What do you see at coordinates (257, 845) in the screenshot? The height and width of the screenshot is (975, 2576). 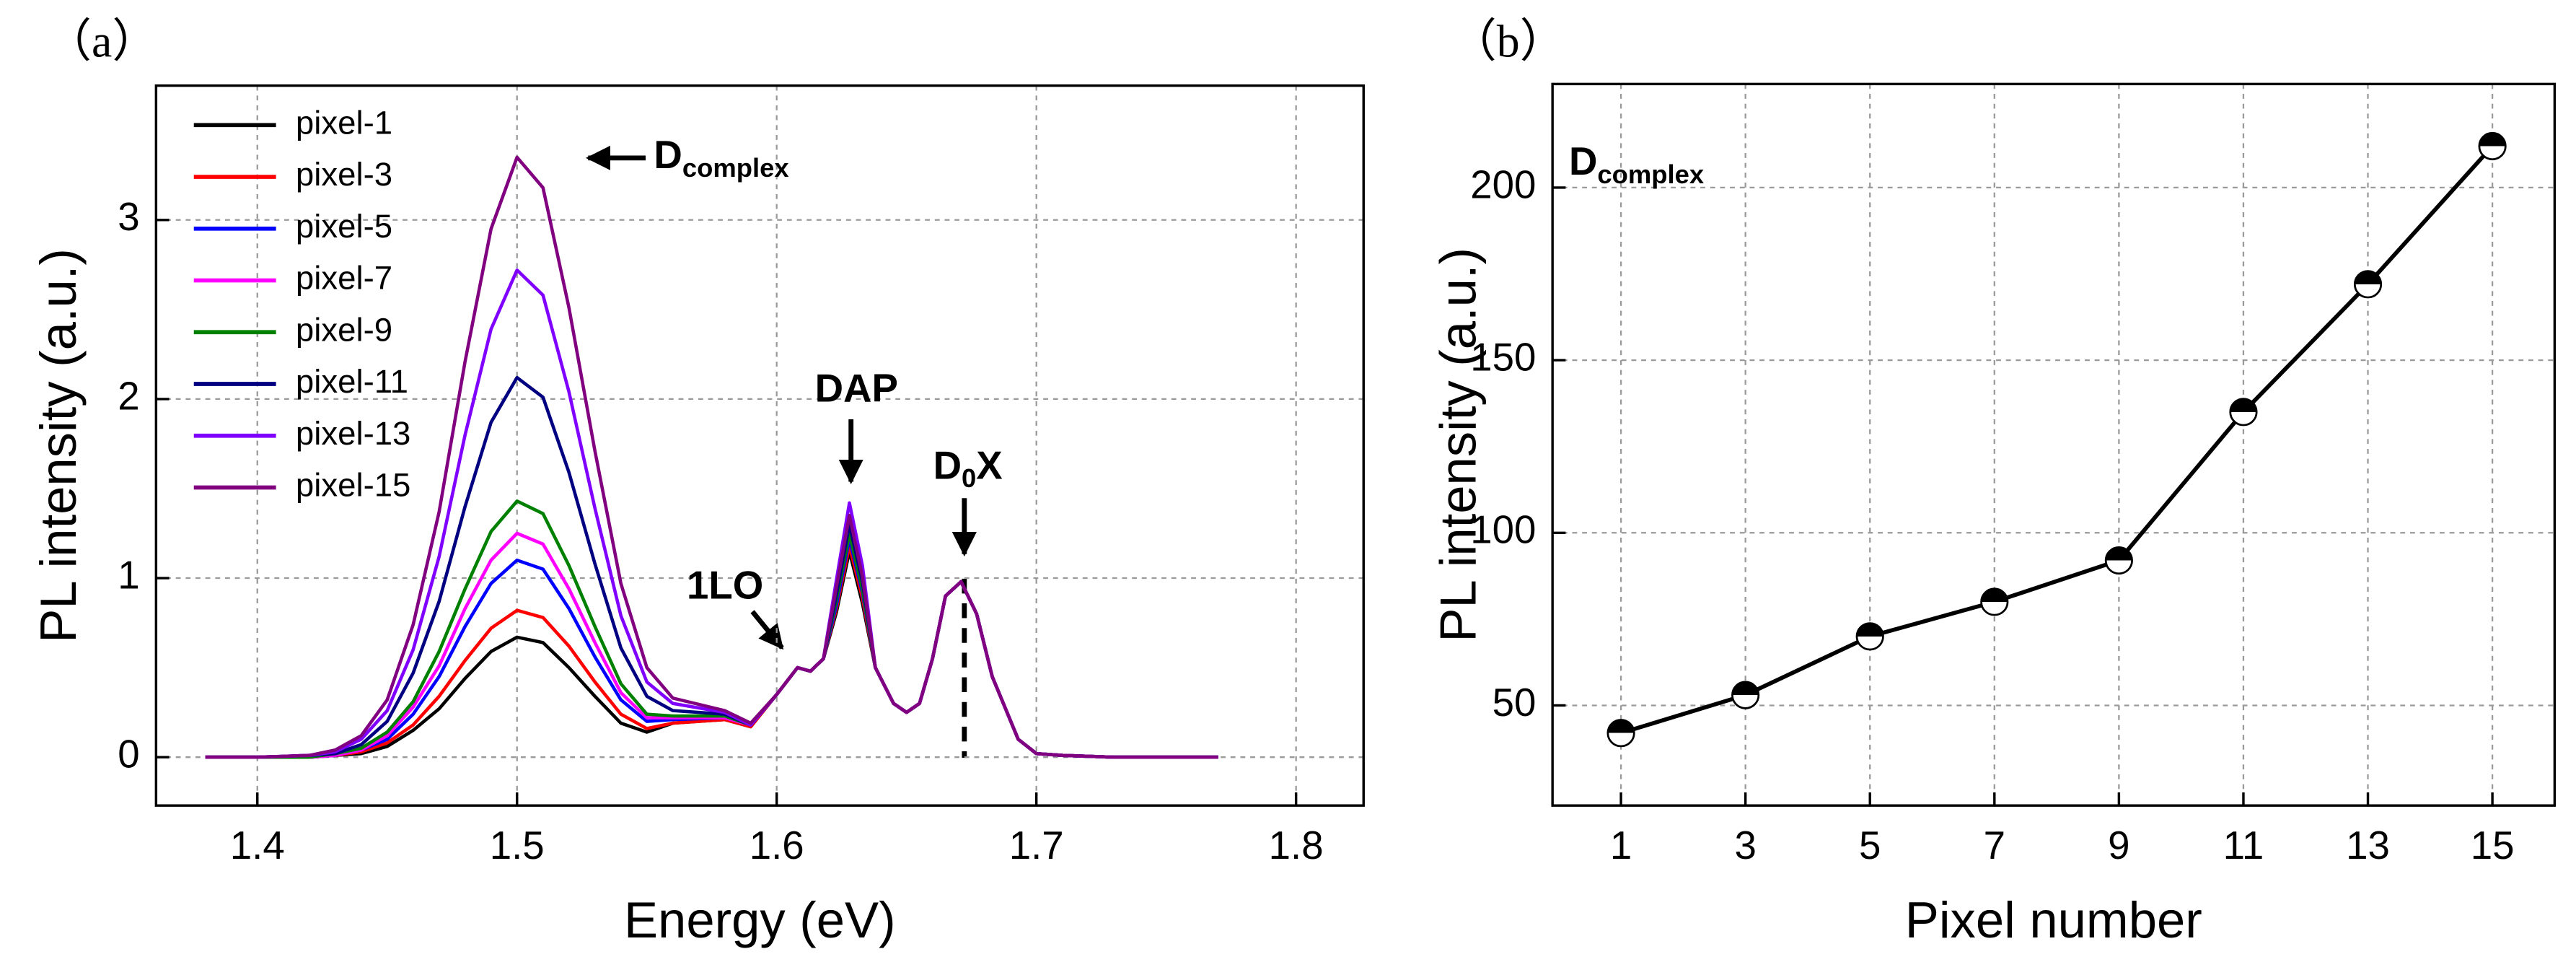 I see `x-tick-label: 1.4` at bounding box center [257, 845].